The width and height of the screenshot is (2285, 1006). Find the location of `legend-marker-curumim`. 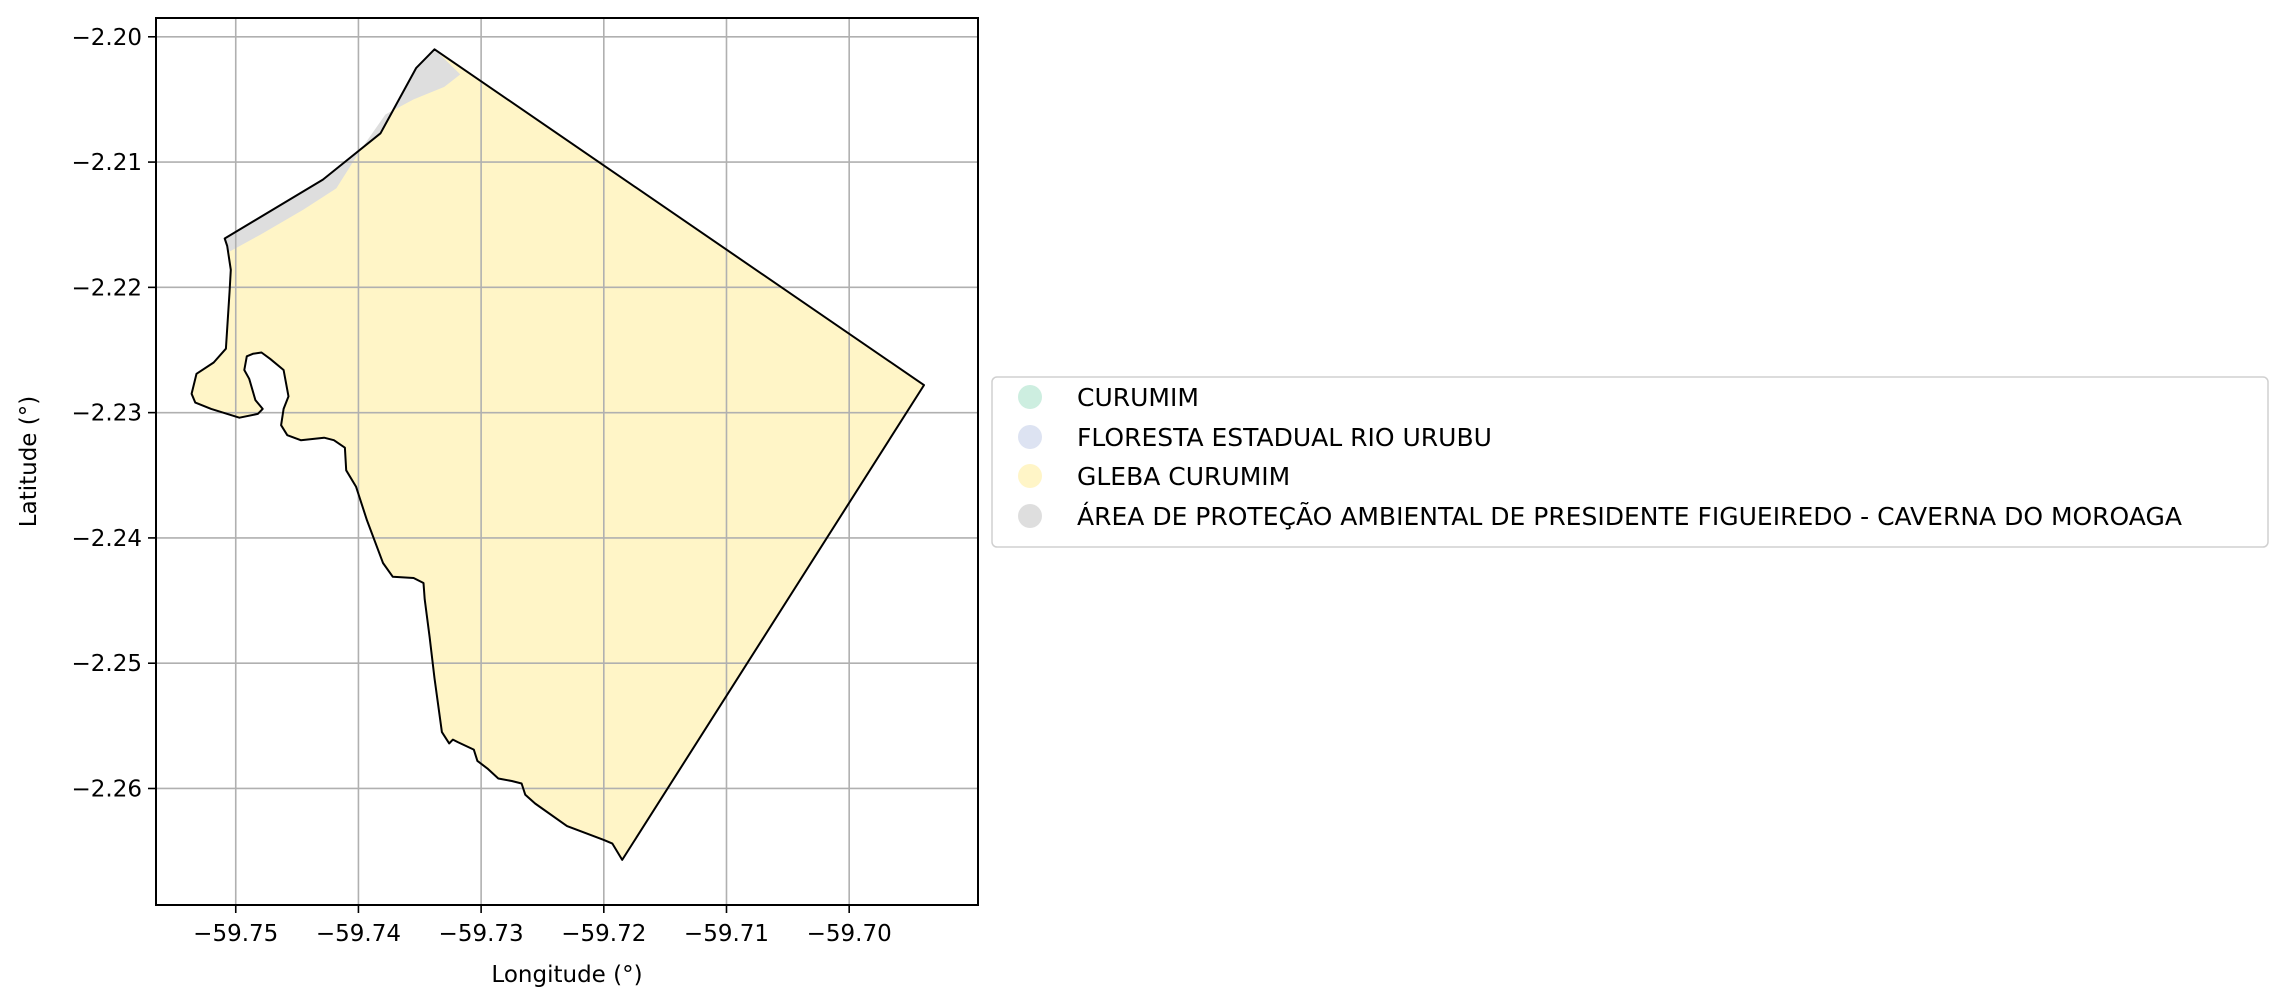

legend-marker-curumim is located at coordinates (1030, 397).